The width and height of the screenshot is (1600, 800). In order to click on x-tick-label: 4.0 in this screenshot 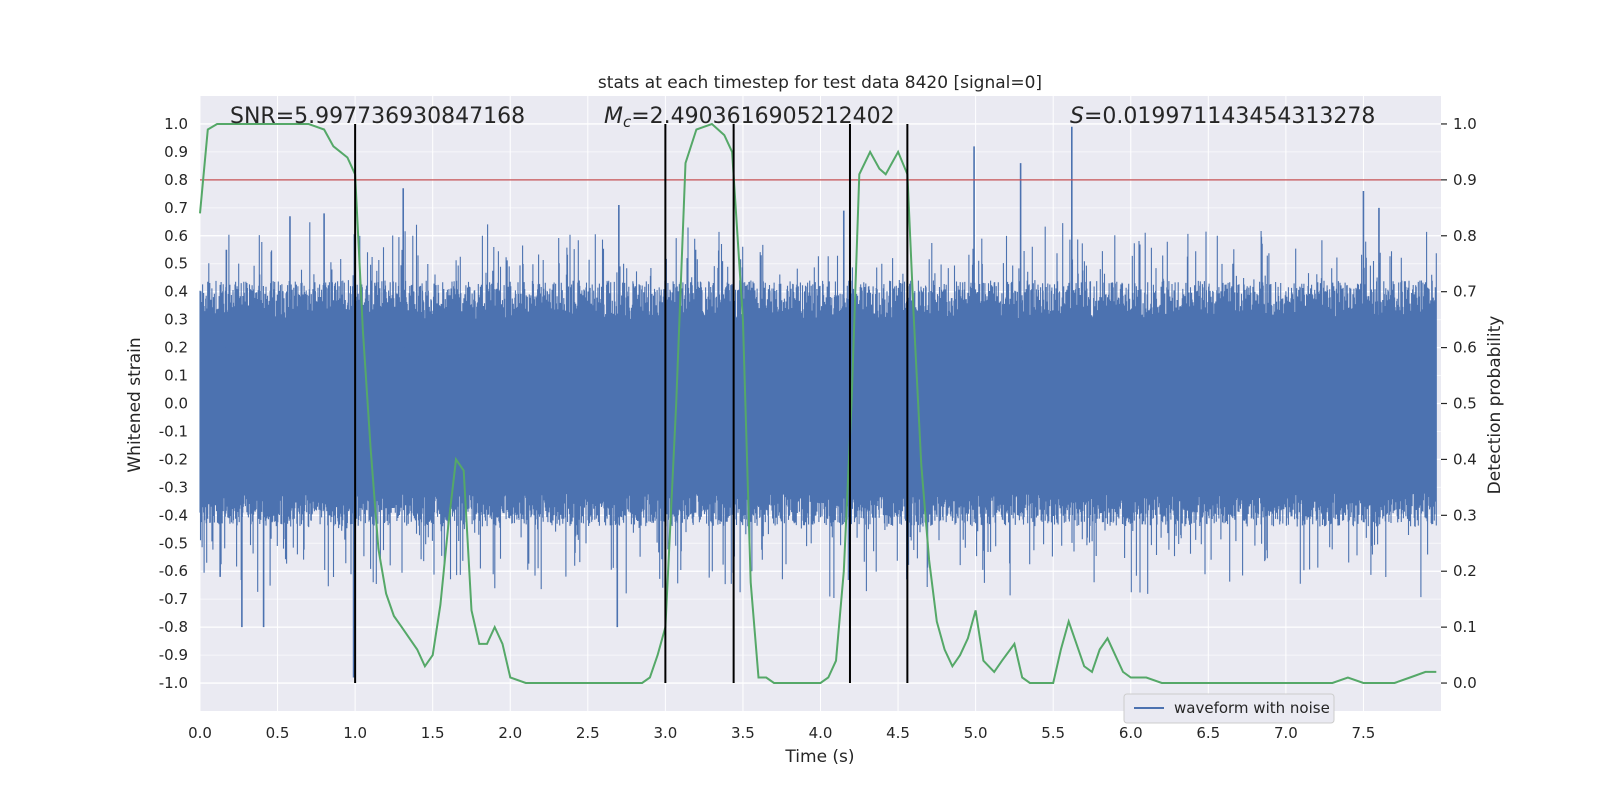, I will do `click(821, 733)`.